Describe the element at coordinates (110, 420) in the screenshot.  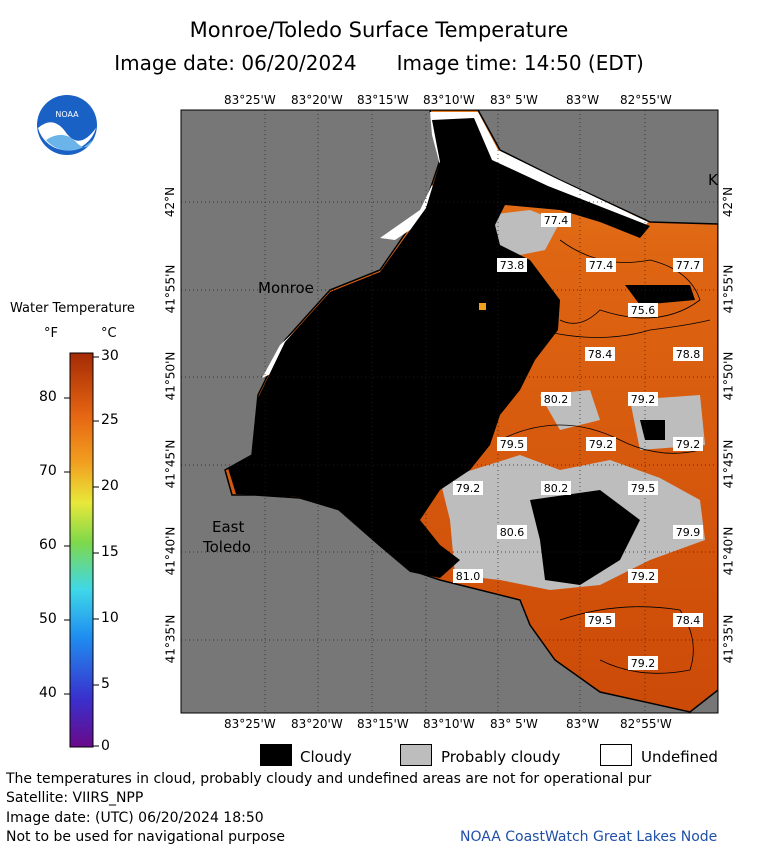
I see `colorbar-c-label: 25` at that location.